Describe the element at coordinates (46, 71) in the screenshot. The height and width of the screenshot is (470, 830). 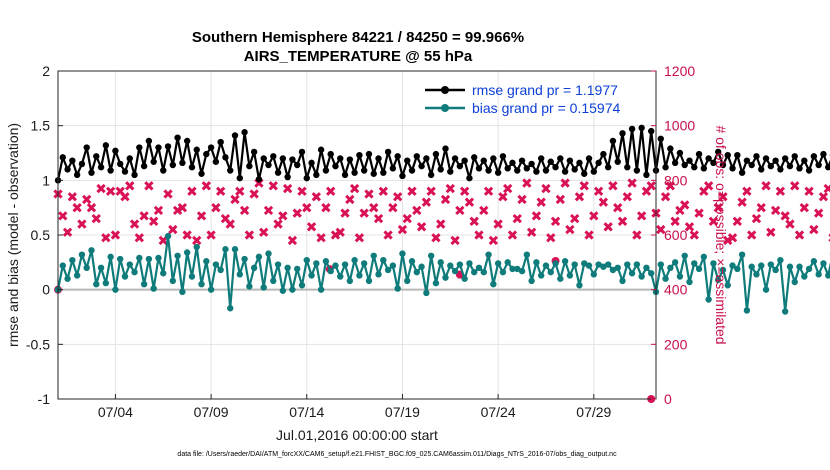
I see `y-tick-label: 2` at that location.